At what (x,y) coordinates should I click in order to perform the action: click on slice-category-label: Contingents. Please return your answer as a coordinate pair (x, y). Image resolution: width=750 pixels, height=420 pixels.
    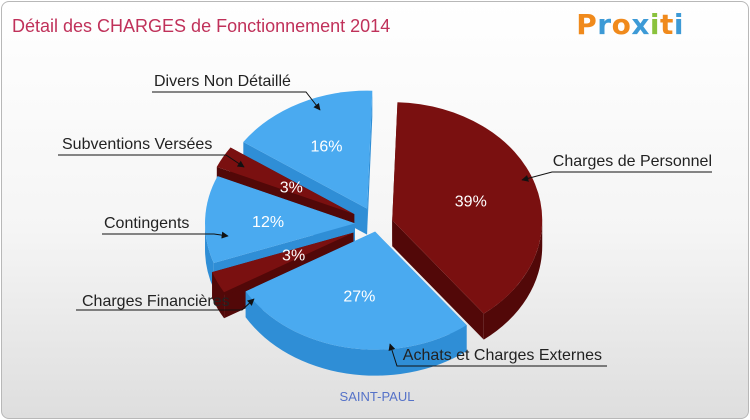
    Looking at the image, I should click on (146, 223).